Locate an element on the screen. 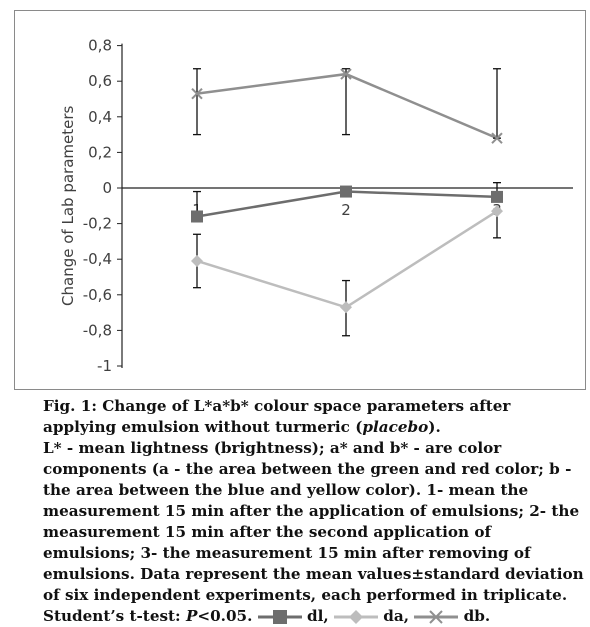 This screenshot has height=627, width=590. legend-item-db: db. is located at coordinates (452, 616).